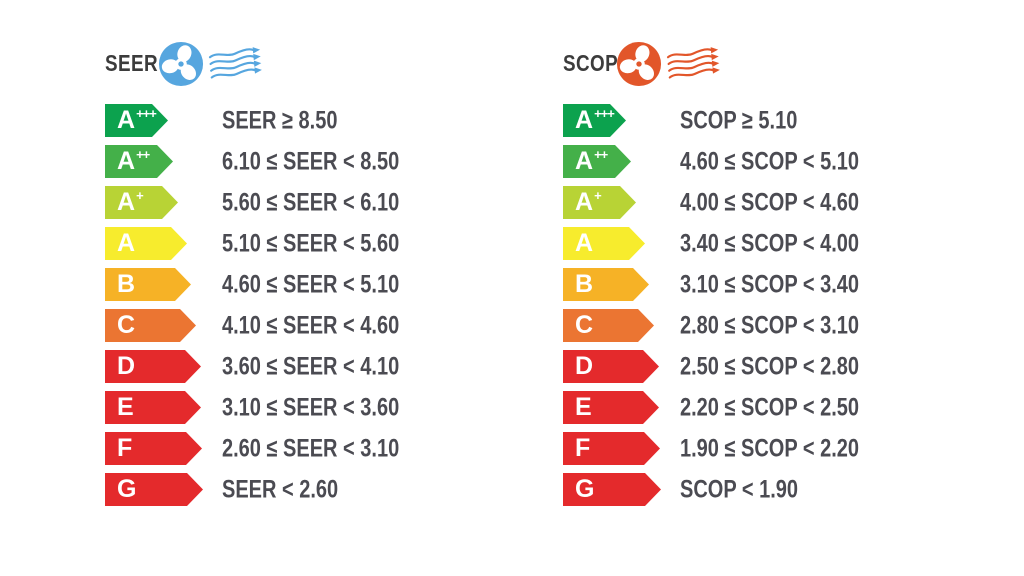 The image size is (1024, 576). I want to click on rating-row: D 3.60 ≤ SEER < 4.10, so click(252, 366).